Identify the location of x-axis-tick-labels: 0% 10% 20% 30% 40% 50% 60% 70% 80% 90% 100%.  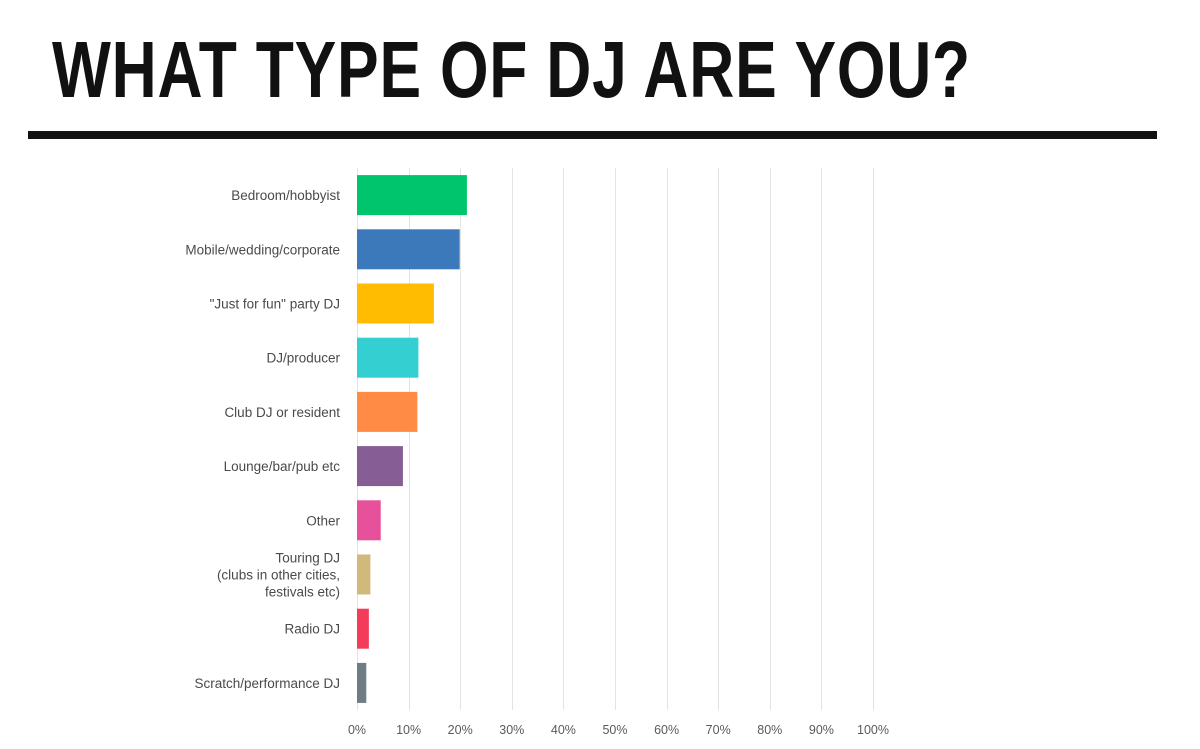
(618, 730).